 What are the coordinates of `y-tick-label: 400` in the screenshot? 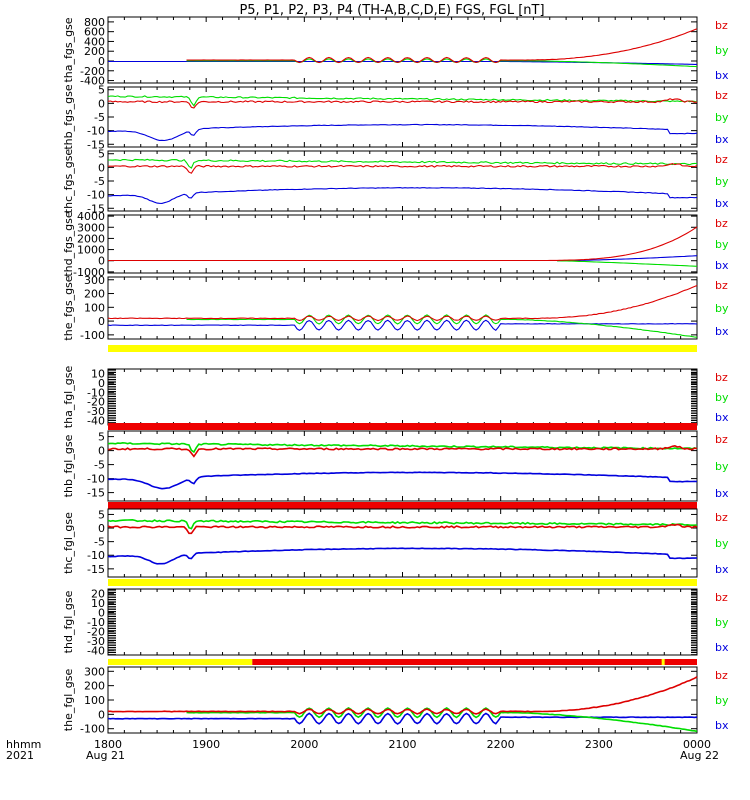 It's located at (94, 41).